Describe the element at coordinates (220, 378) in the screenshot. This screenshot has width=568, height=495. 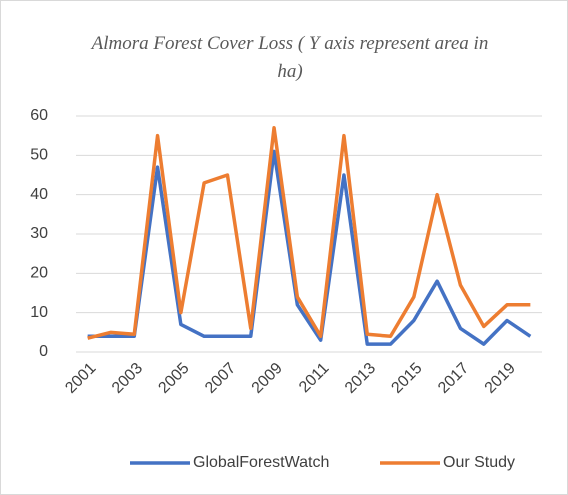
I see `x-tick-label: 2007` at that location.